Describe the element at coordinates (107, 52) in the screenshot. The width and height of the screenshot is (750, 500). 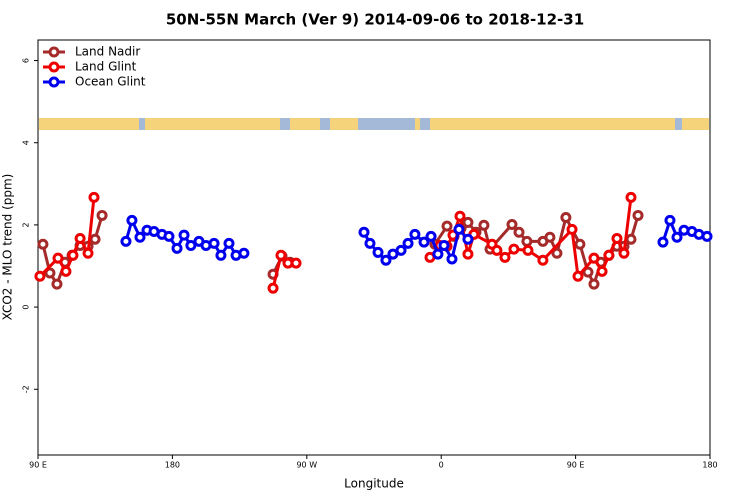
I see `legend-label: Land Nadir` at that location.